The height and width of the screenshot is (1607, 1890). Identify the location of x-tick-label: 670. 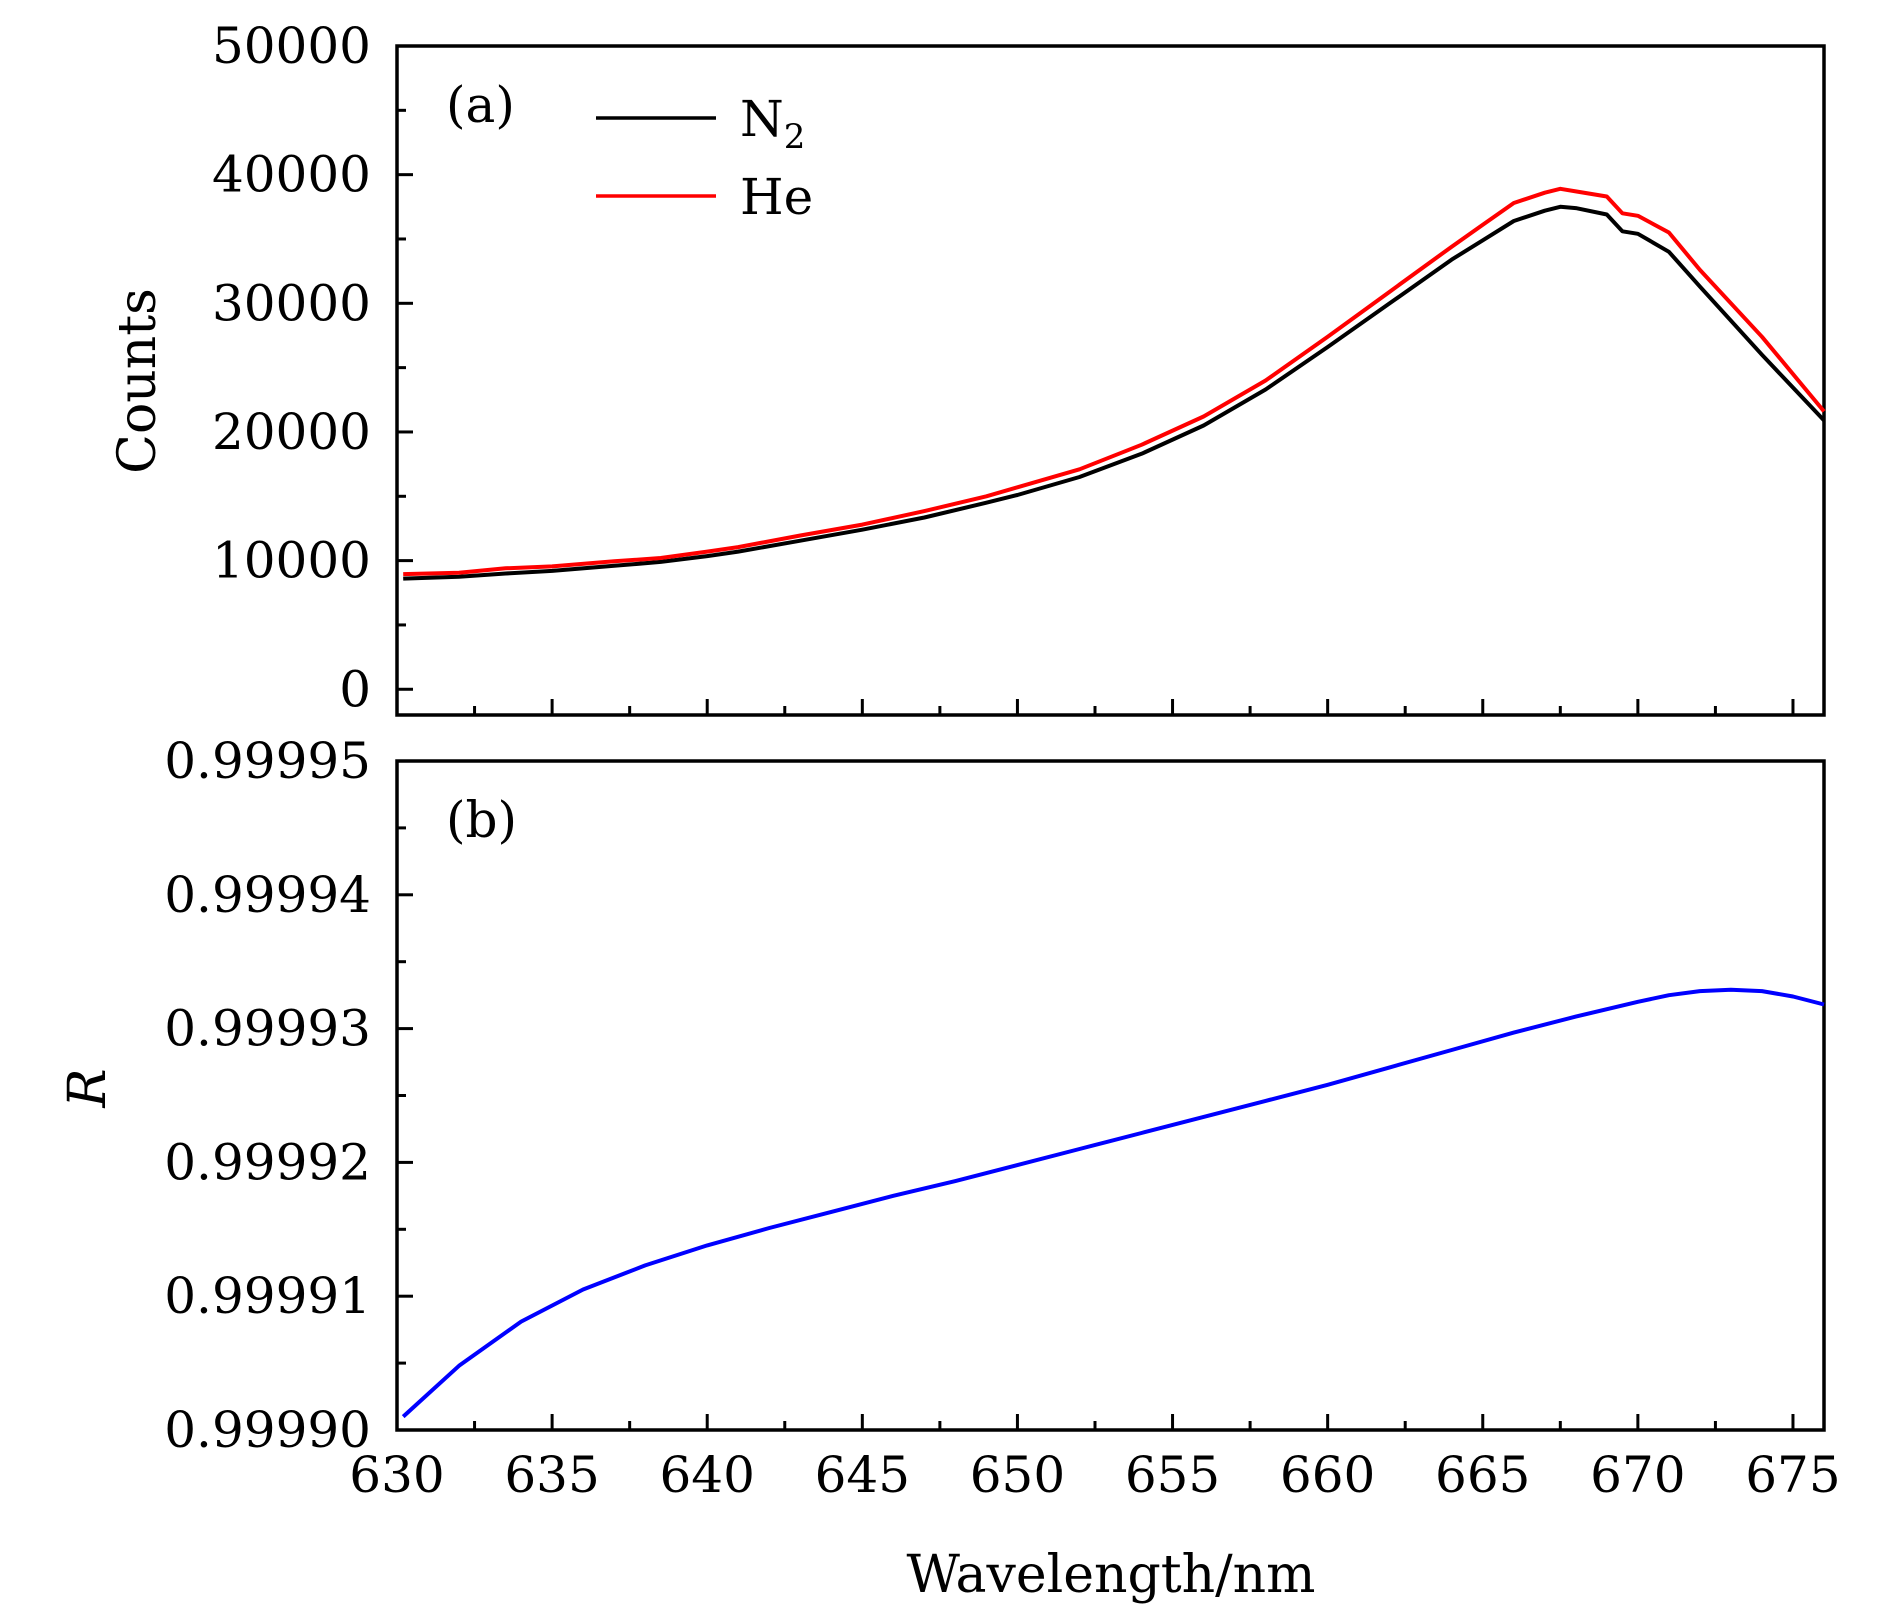
(1637, 1475).